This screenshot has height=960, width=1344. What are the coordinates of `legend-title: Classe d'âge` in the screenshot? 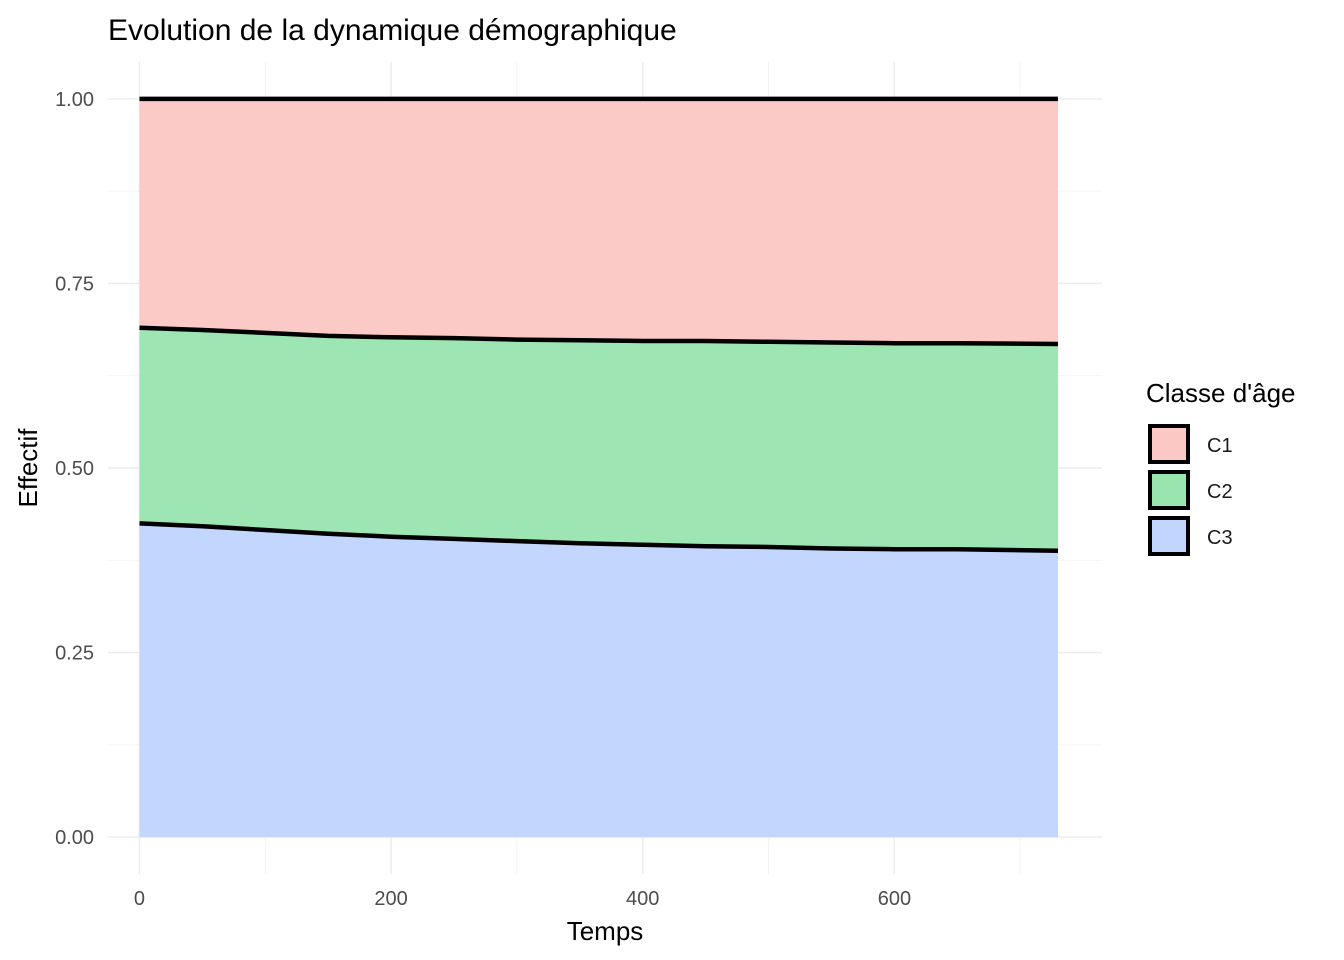 It's located at (1221, 393).